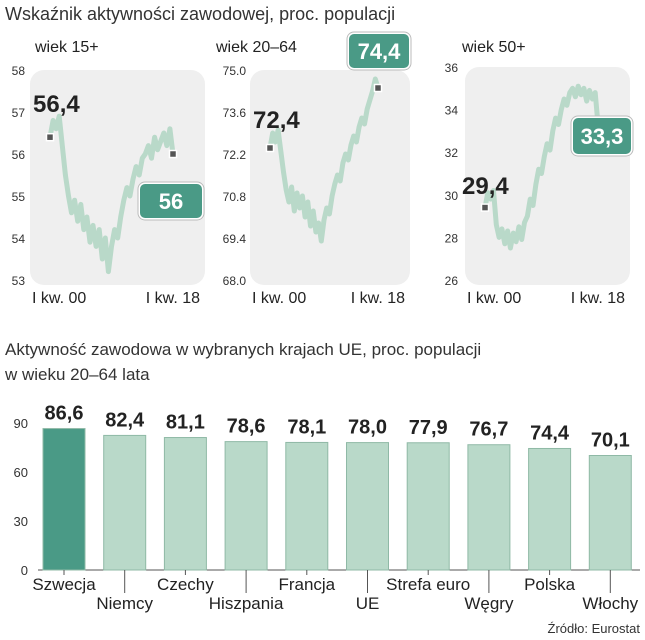 The image size is (645, 640). What do you see at coordinates (235, 239) in the screenshot?
I see `y-tick-label: 69.4` at bounding box center [235, 239].